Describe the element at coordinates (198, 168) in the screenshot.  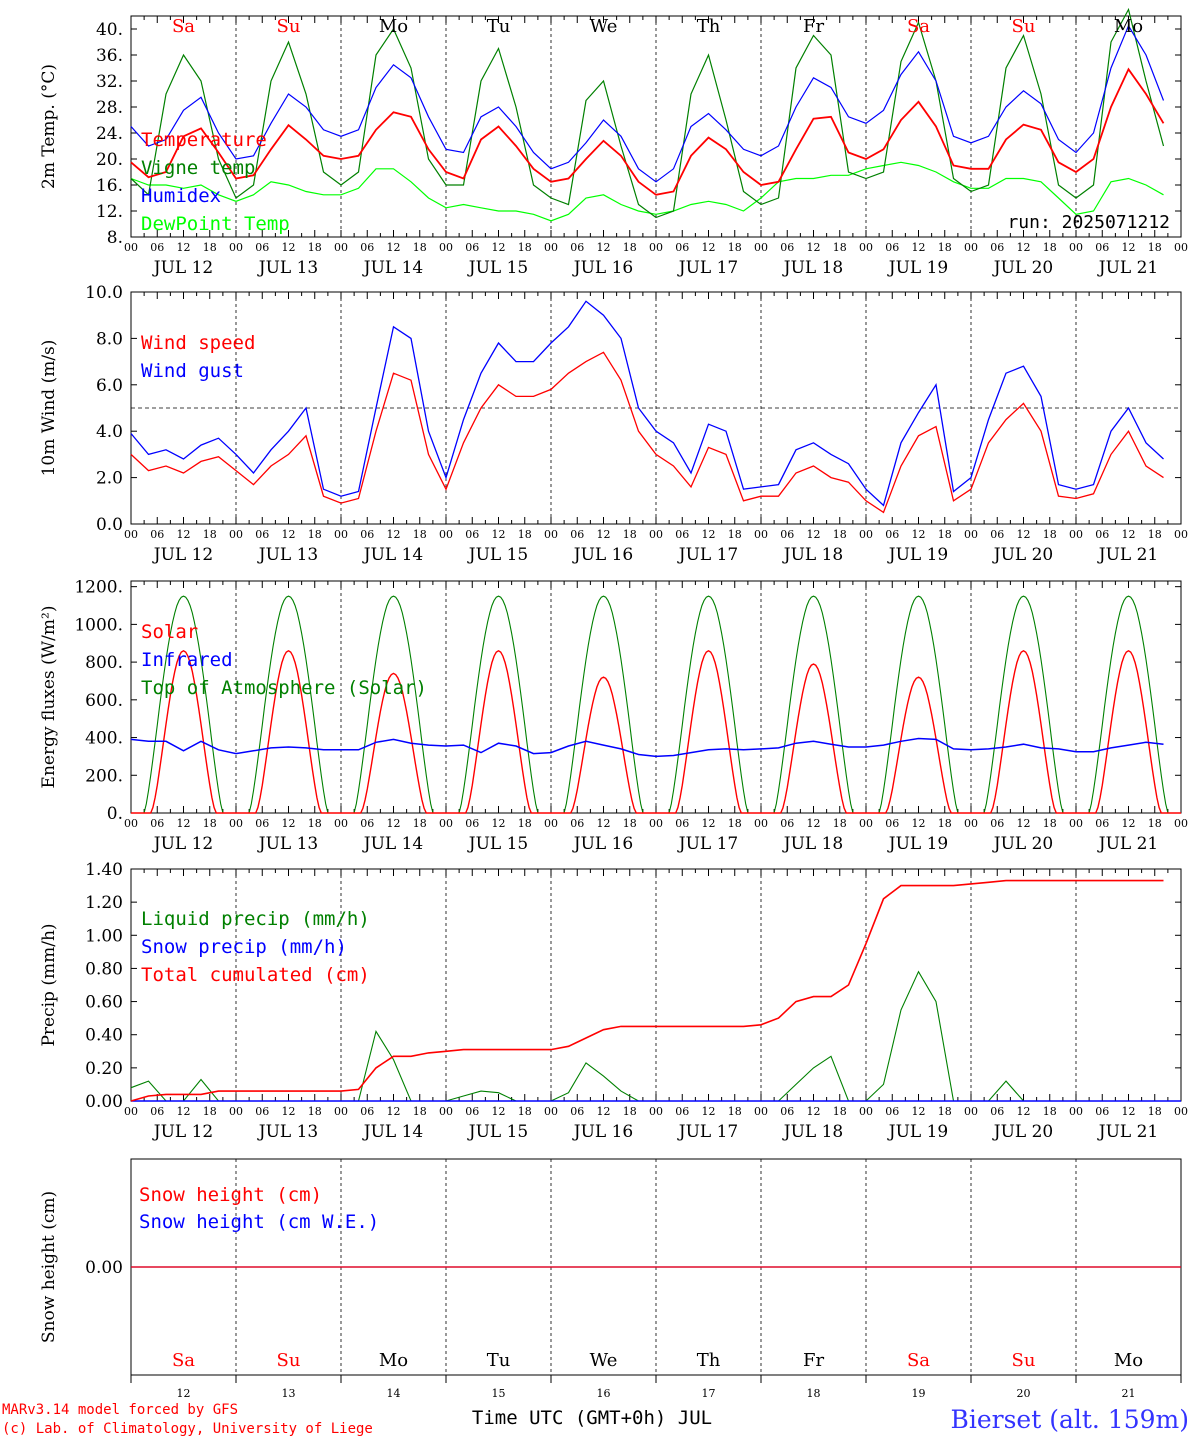
I see `legend-vigne-temp: Vigne temp` at that location.